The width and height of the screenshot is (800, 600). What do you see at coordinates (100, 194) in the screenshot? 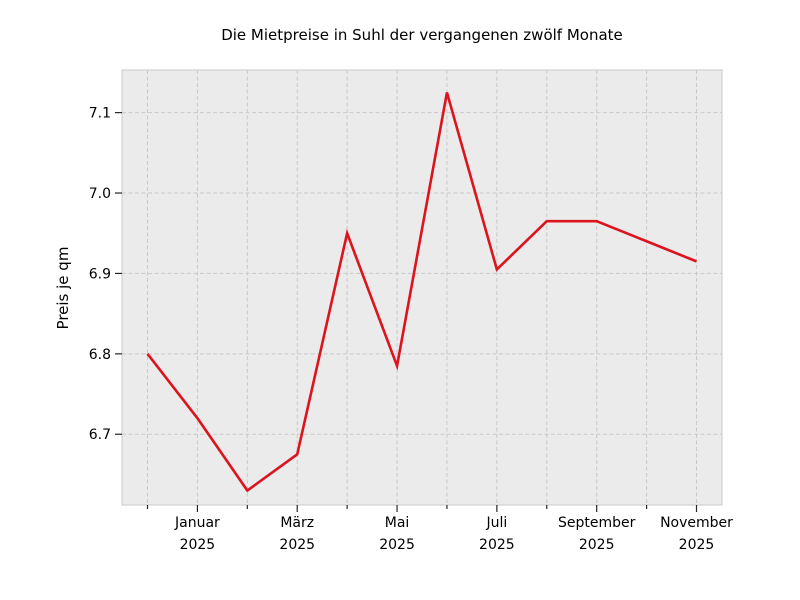
I see `y-tick-label: 7.0` at bounding box center [100, 194].